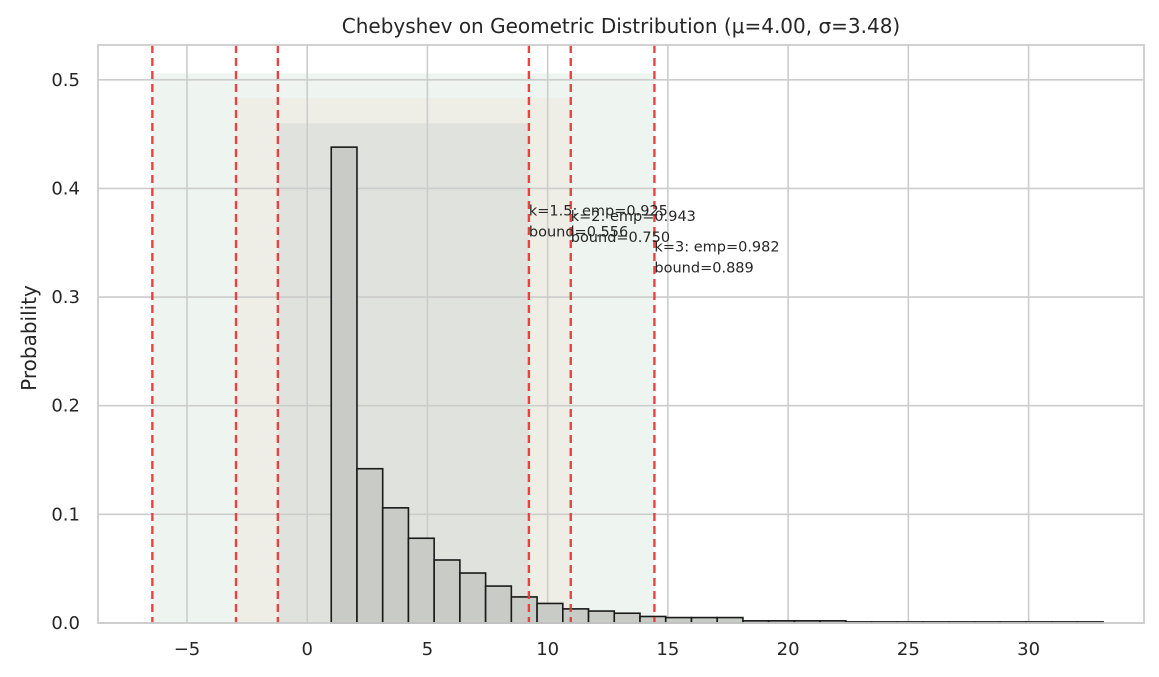 The image size is (1159, 677). Describe the element at coordinates (427, 649) in the screenshot. I see `x-tick-label: 5` at that location.